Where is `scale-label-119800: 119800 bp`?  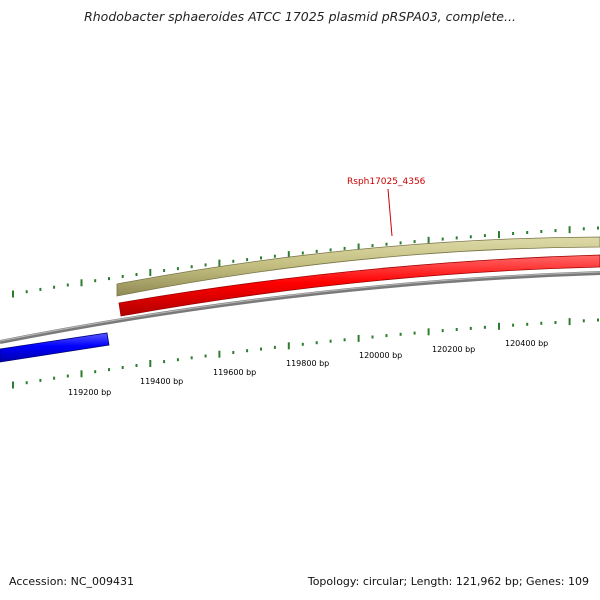 scale-label-119800: 119800 bp is located at coordinates (307, 363).